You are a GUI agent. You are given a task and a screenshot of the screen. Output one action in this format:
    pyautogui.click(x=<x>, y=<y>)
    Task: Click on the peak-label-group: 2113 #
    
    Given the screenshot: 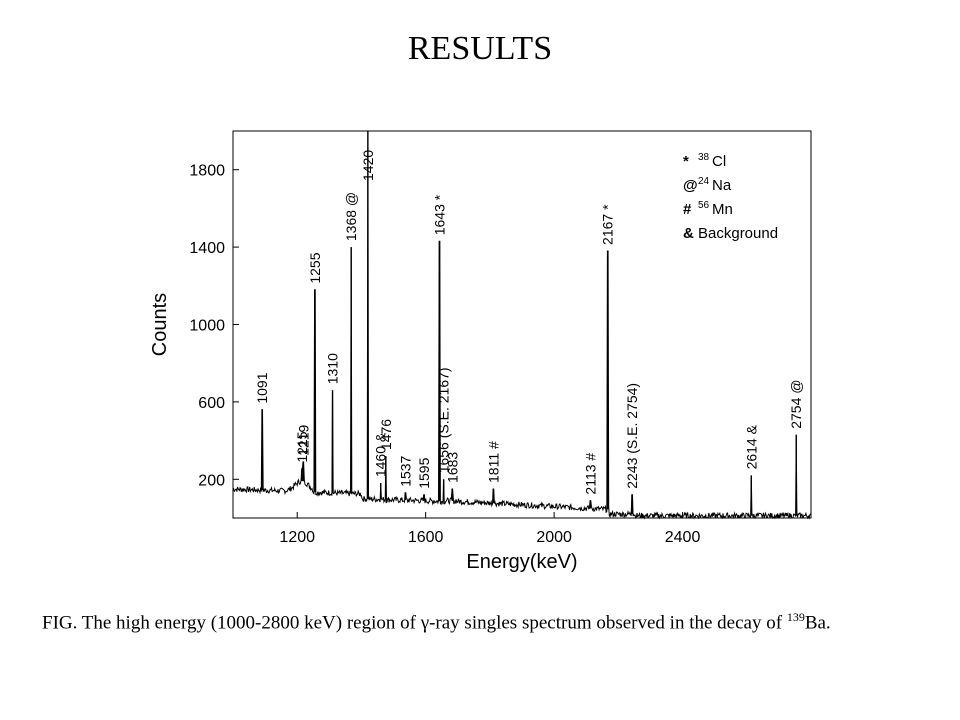 What is the action you would take?
    pyautogui.click(x=590, y=474)
    